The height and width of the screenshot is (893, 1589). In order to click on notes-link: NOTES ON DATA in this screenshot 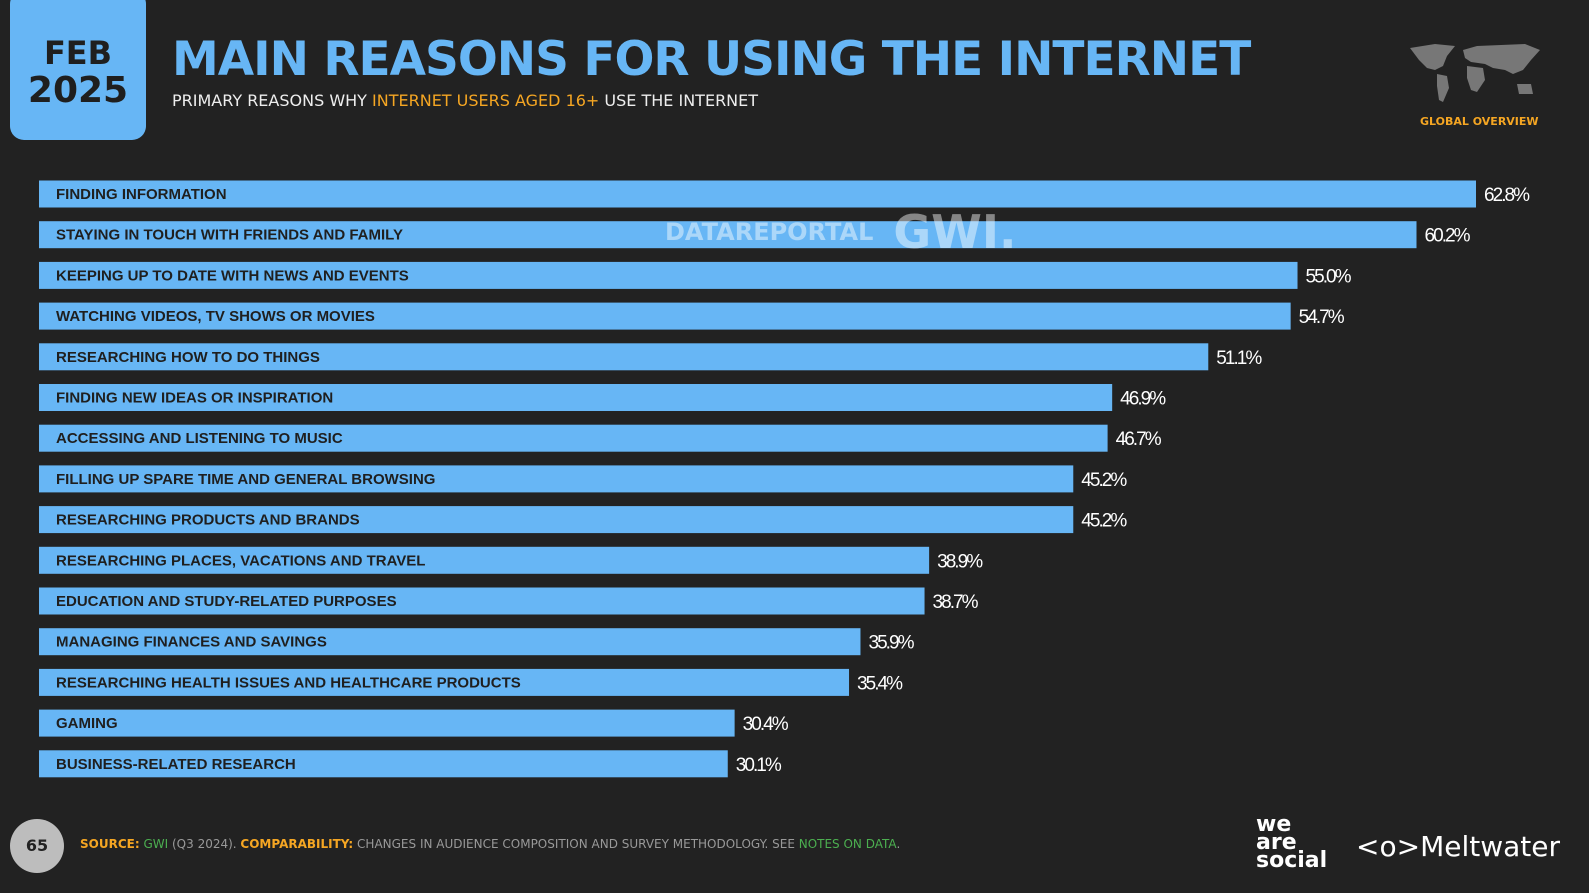, I will do `click(847, 844)`.